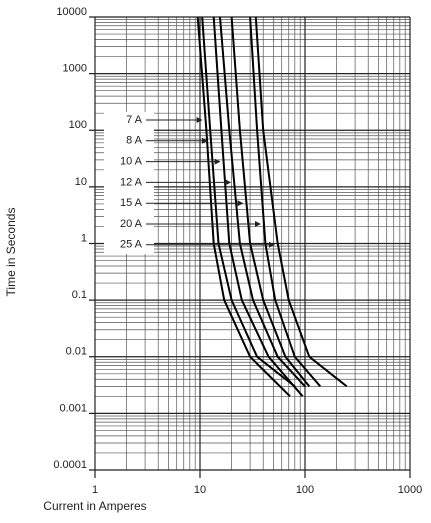 The image size is (431, 523). What do you see at coordinates (131, 245) in the screenshot?
I see `series-label: 25 A` at bounding box center [131, 245].